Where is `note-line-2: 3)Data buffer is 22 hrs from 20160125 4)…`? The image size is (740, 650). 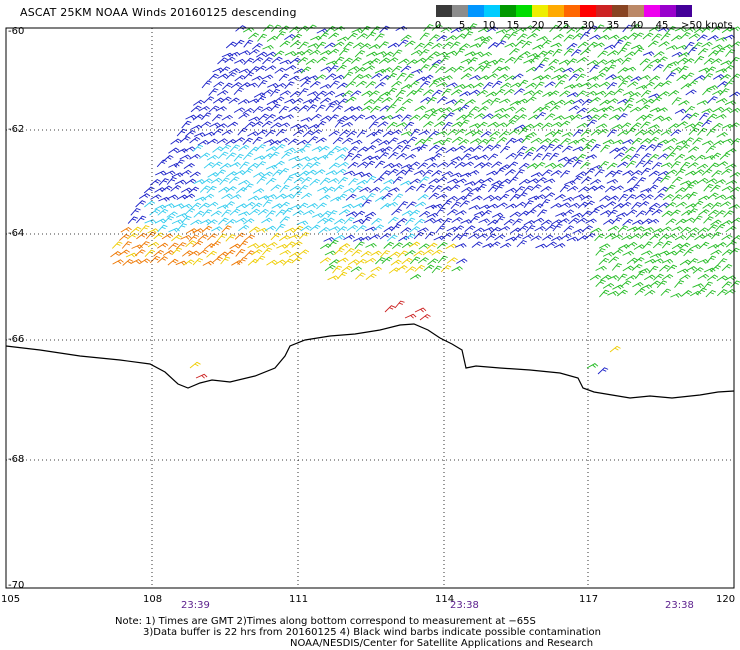
note-line-2: 3)Data buffer is 22 hrs from 20160125 4)… is located at coordinates (372, 632).